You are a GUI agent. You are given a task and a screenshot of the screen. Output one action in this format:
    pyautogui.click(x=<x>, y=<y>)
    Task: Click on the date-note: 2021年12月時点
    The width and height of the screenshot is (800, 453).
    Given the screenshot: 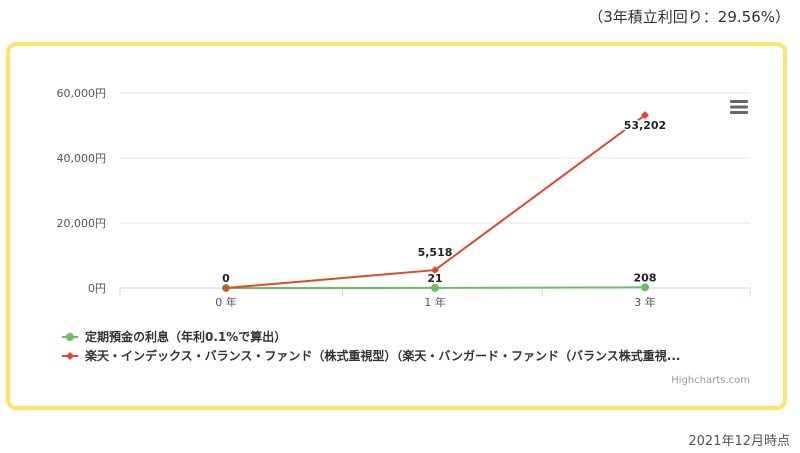 What is the action you would take?
    pyautogui.click(x=739, y=441)
    